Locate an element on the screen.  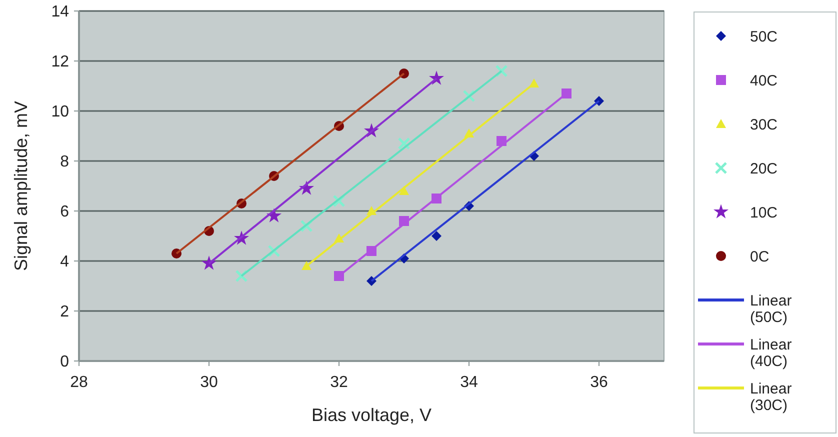
x-tick-label: 36 is located at coordinates (599, 382).